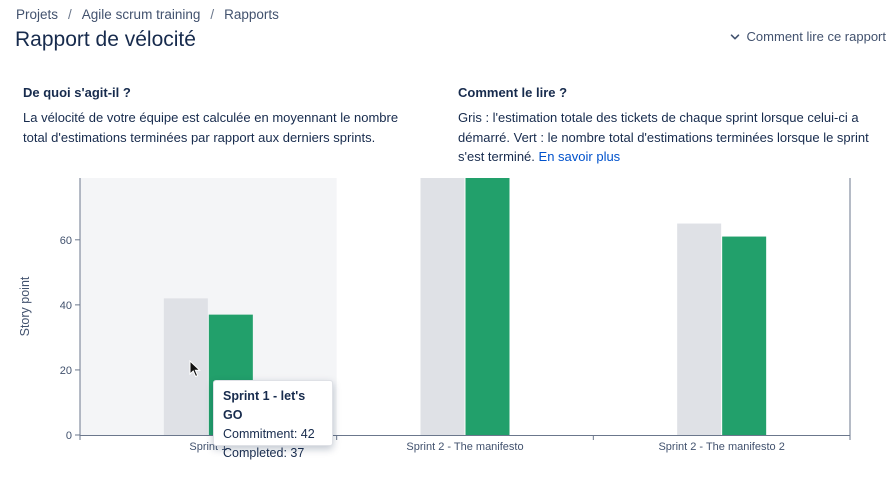  Describe the element at coordinates (464, 447) in the screenshot. I see `x-tick-label: Sprint 2 - The manifesto` at that location.